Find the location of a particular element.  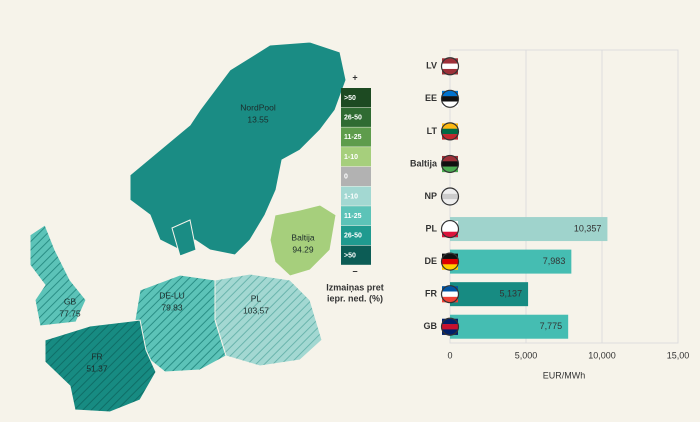

x-tick-label: 15,00 is located at coordinates (678, 355).